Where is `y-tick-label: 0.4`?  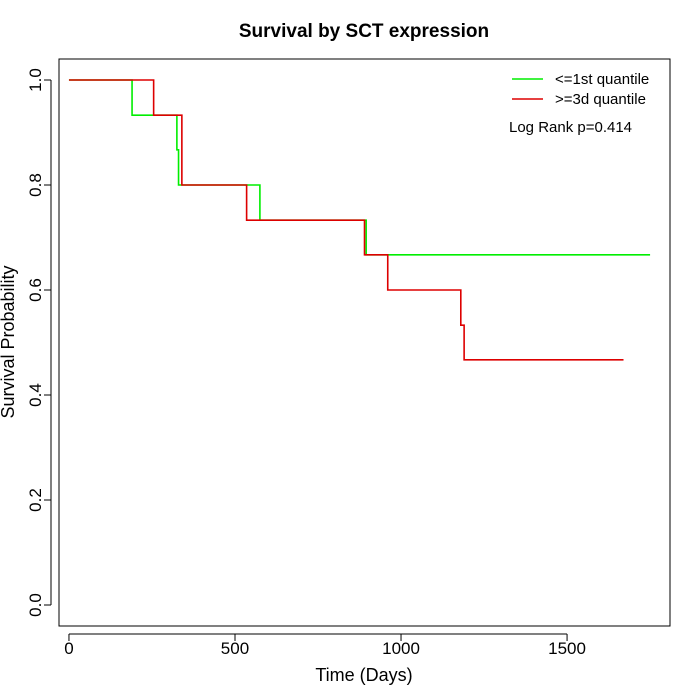
y-tick-label: 0.4 is located at coordinates (35, 395).